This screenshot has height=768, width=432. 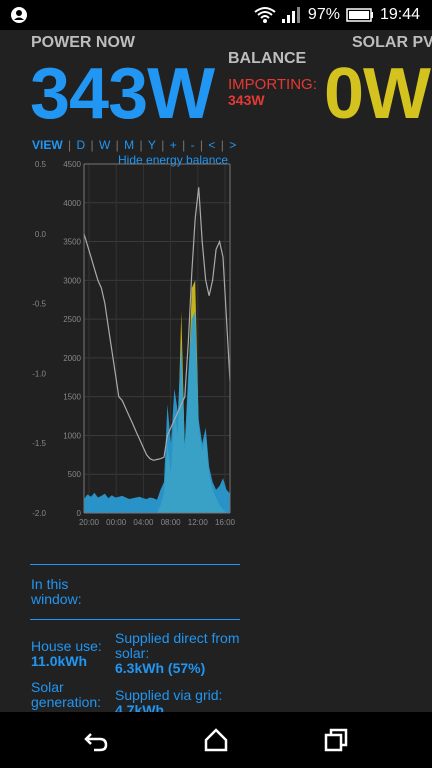 What do you see at coordinates (157, 412) in the screenshot?
I see `house-use-area` at bounding box center [157, 412].